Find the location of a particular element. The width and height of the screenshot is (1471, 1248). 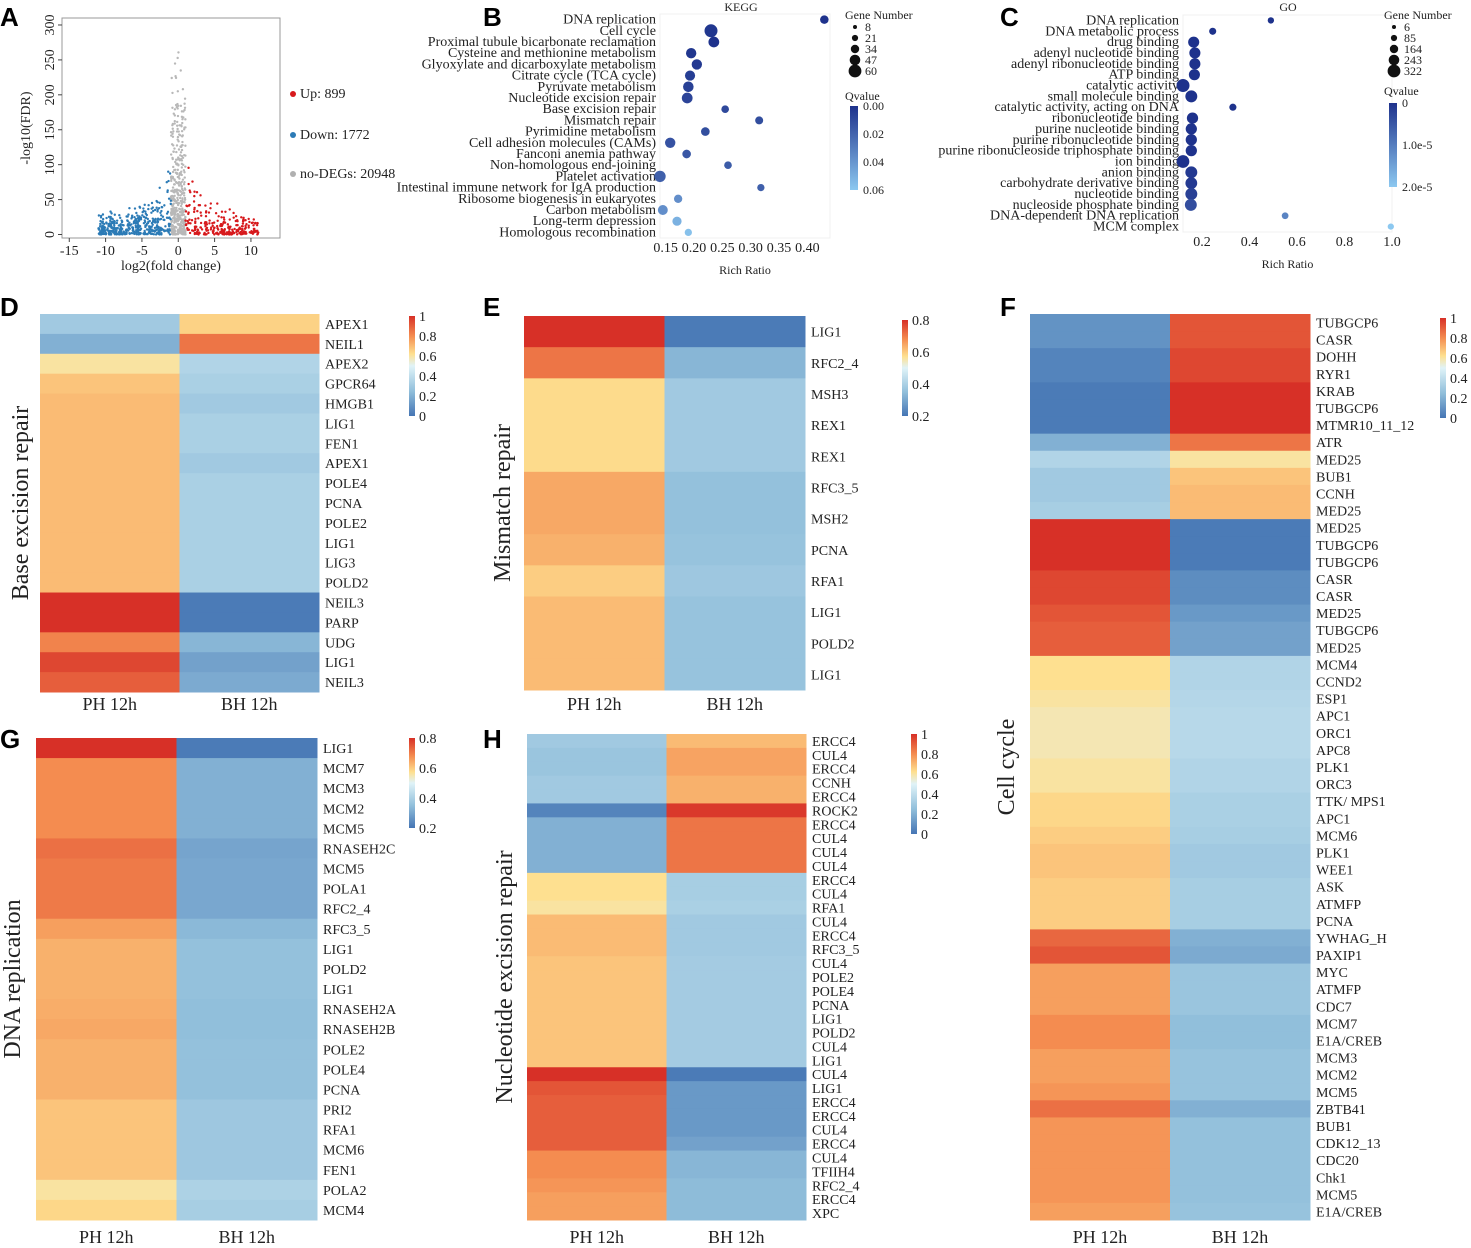

colorbar-tick-label: 0.2 is located at coordinates (930, 815).